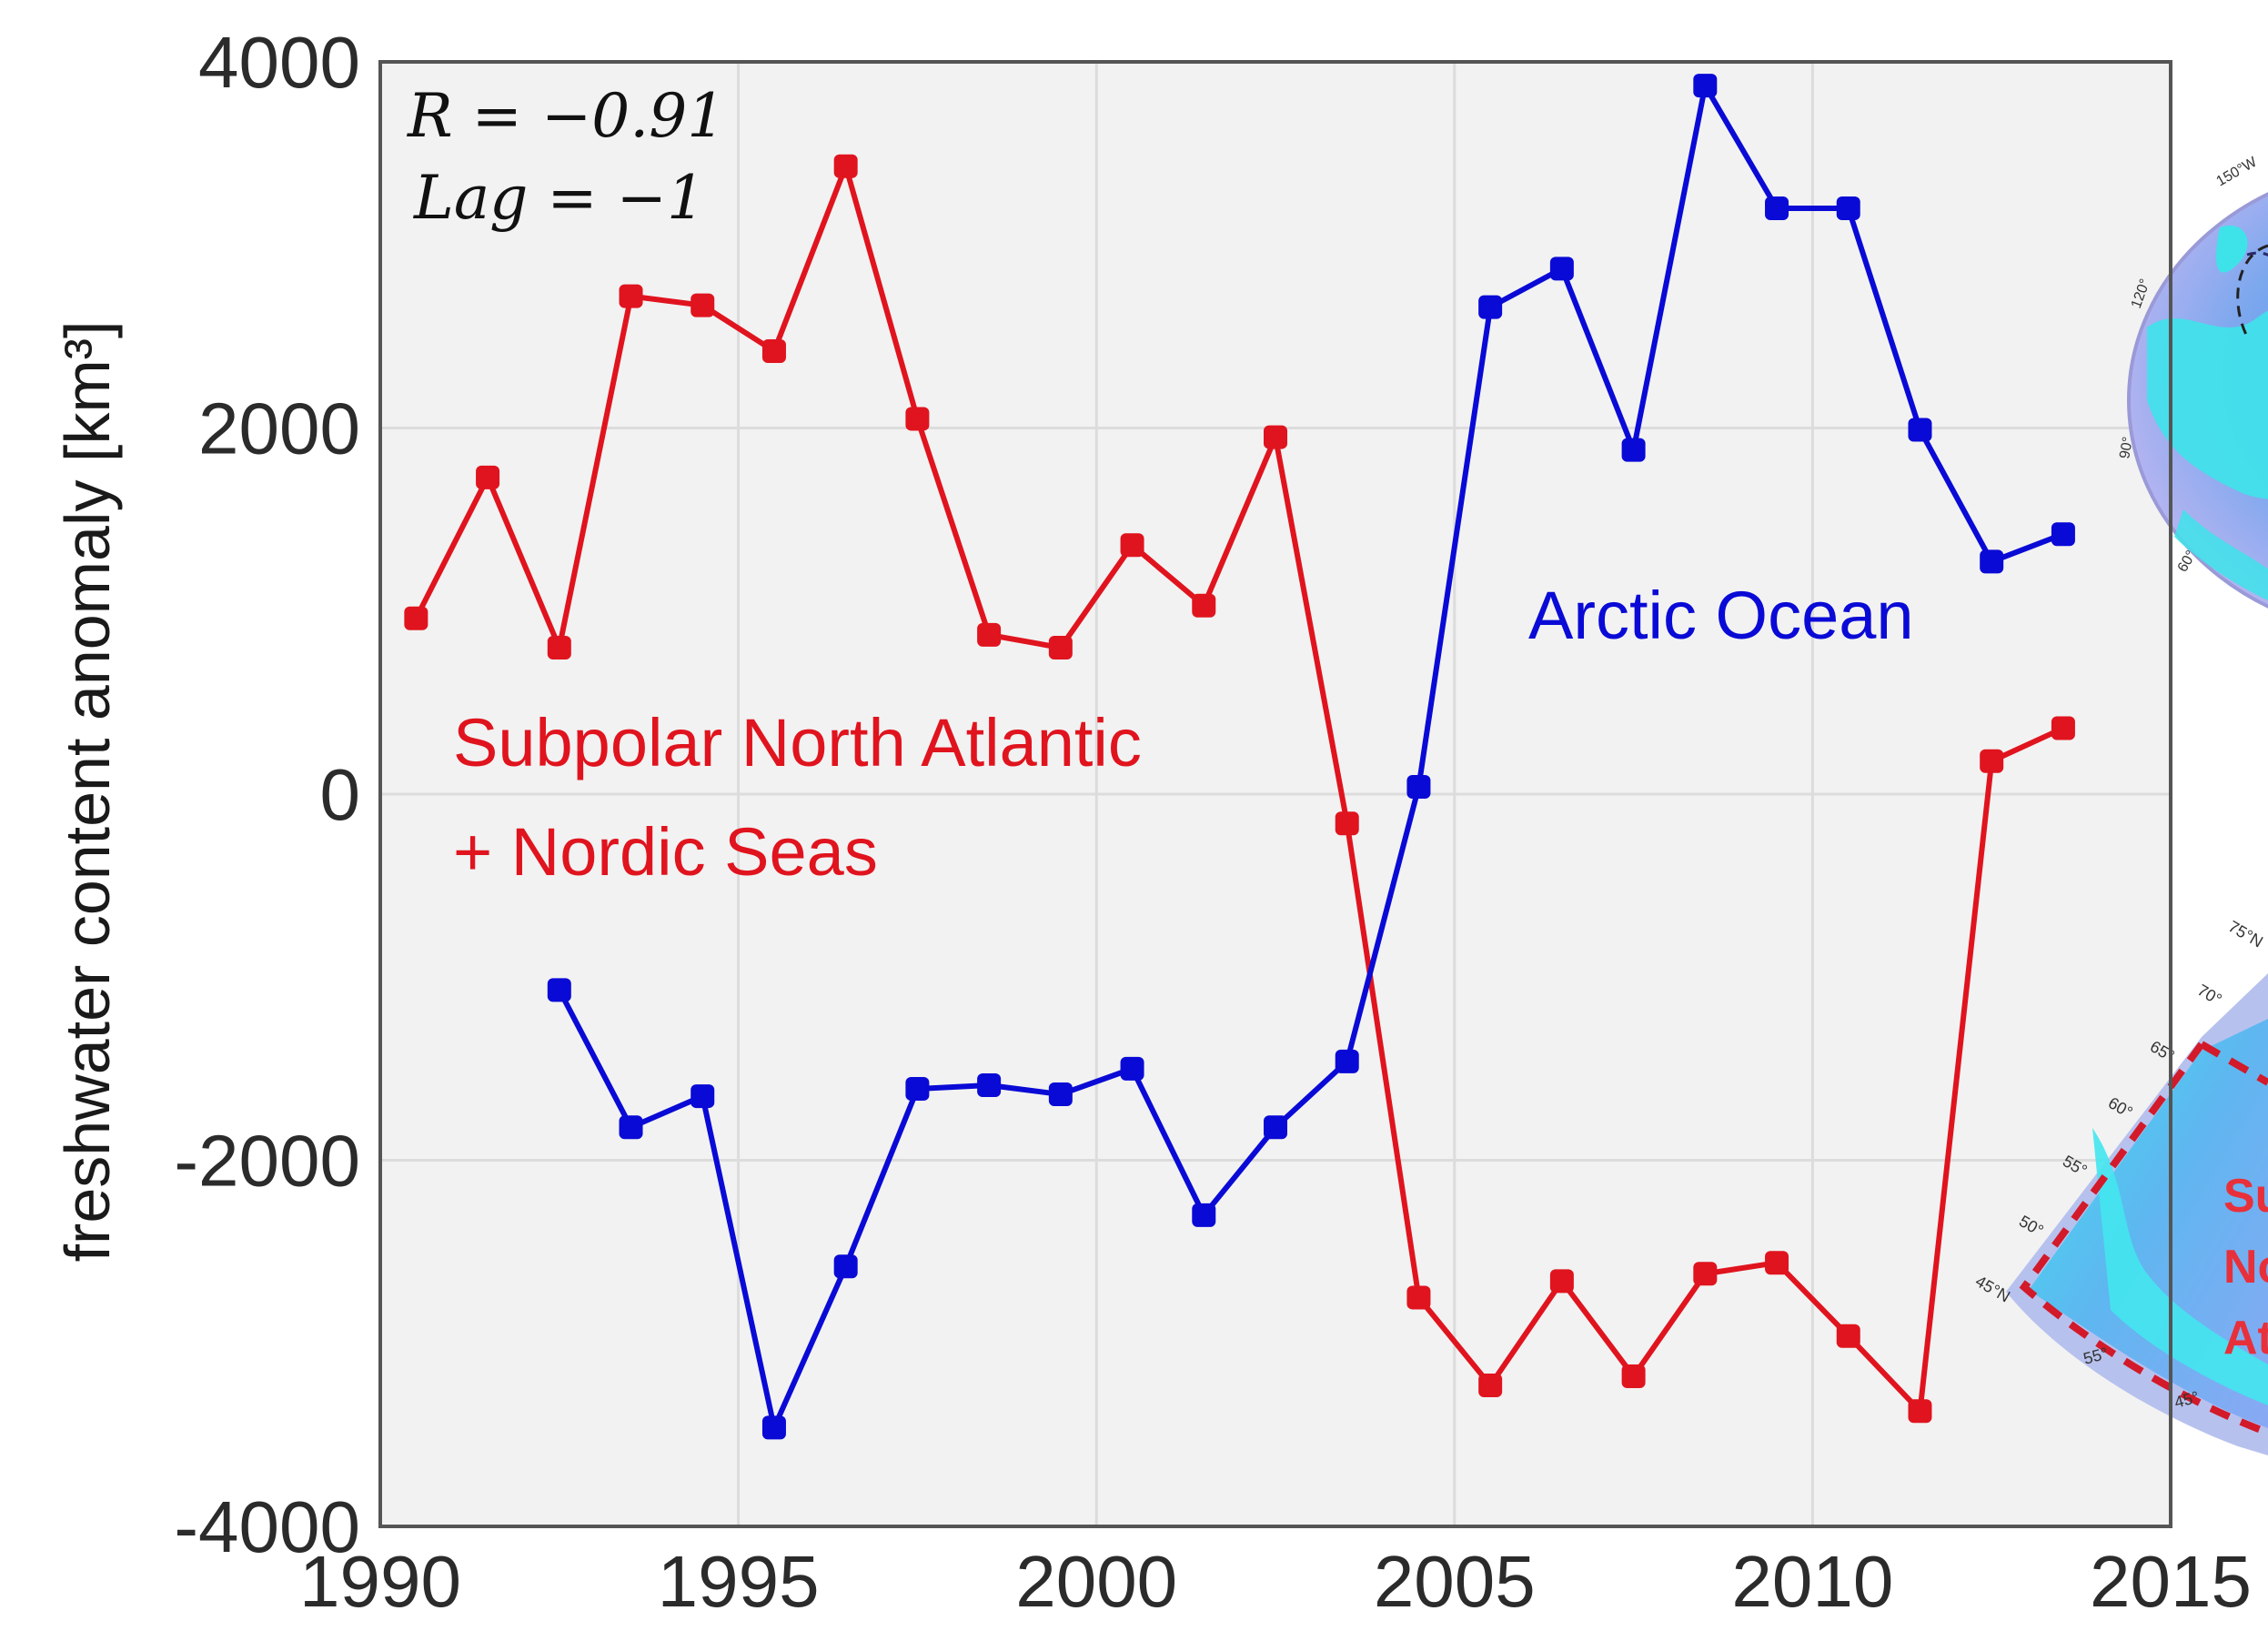 This screenshot has height=1651, width=2268. Describe the element at coordinates (1812, 1581) in the screenshot. I see `x-tick-label: 2010` at that location.